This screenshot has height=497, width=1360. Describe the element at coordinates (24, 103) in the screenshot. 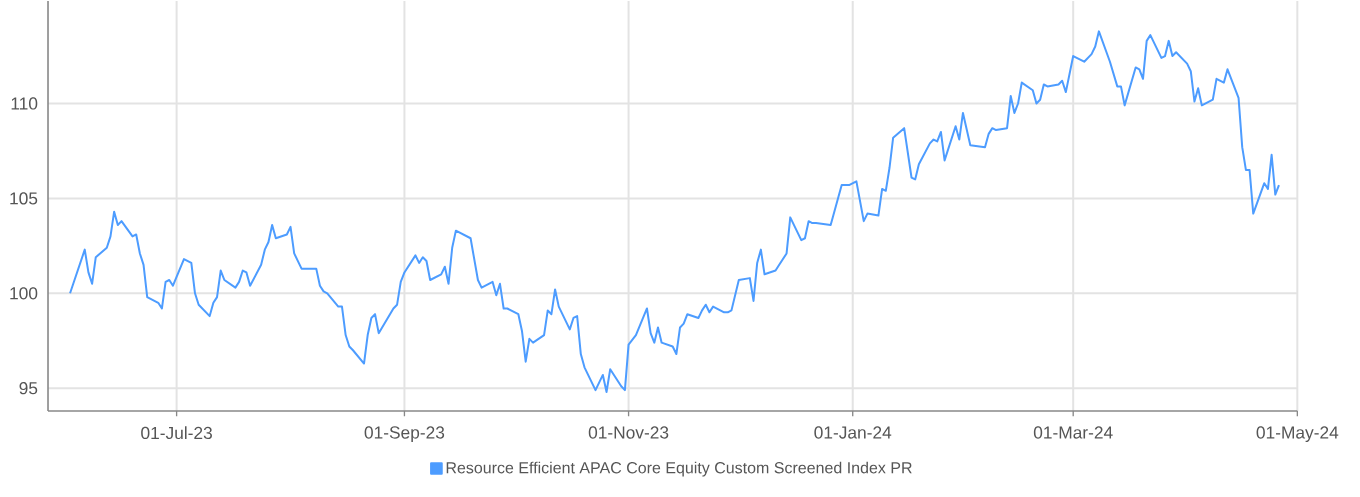

I see `y-tick-label: 110` at that location.